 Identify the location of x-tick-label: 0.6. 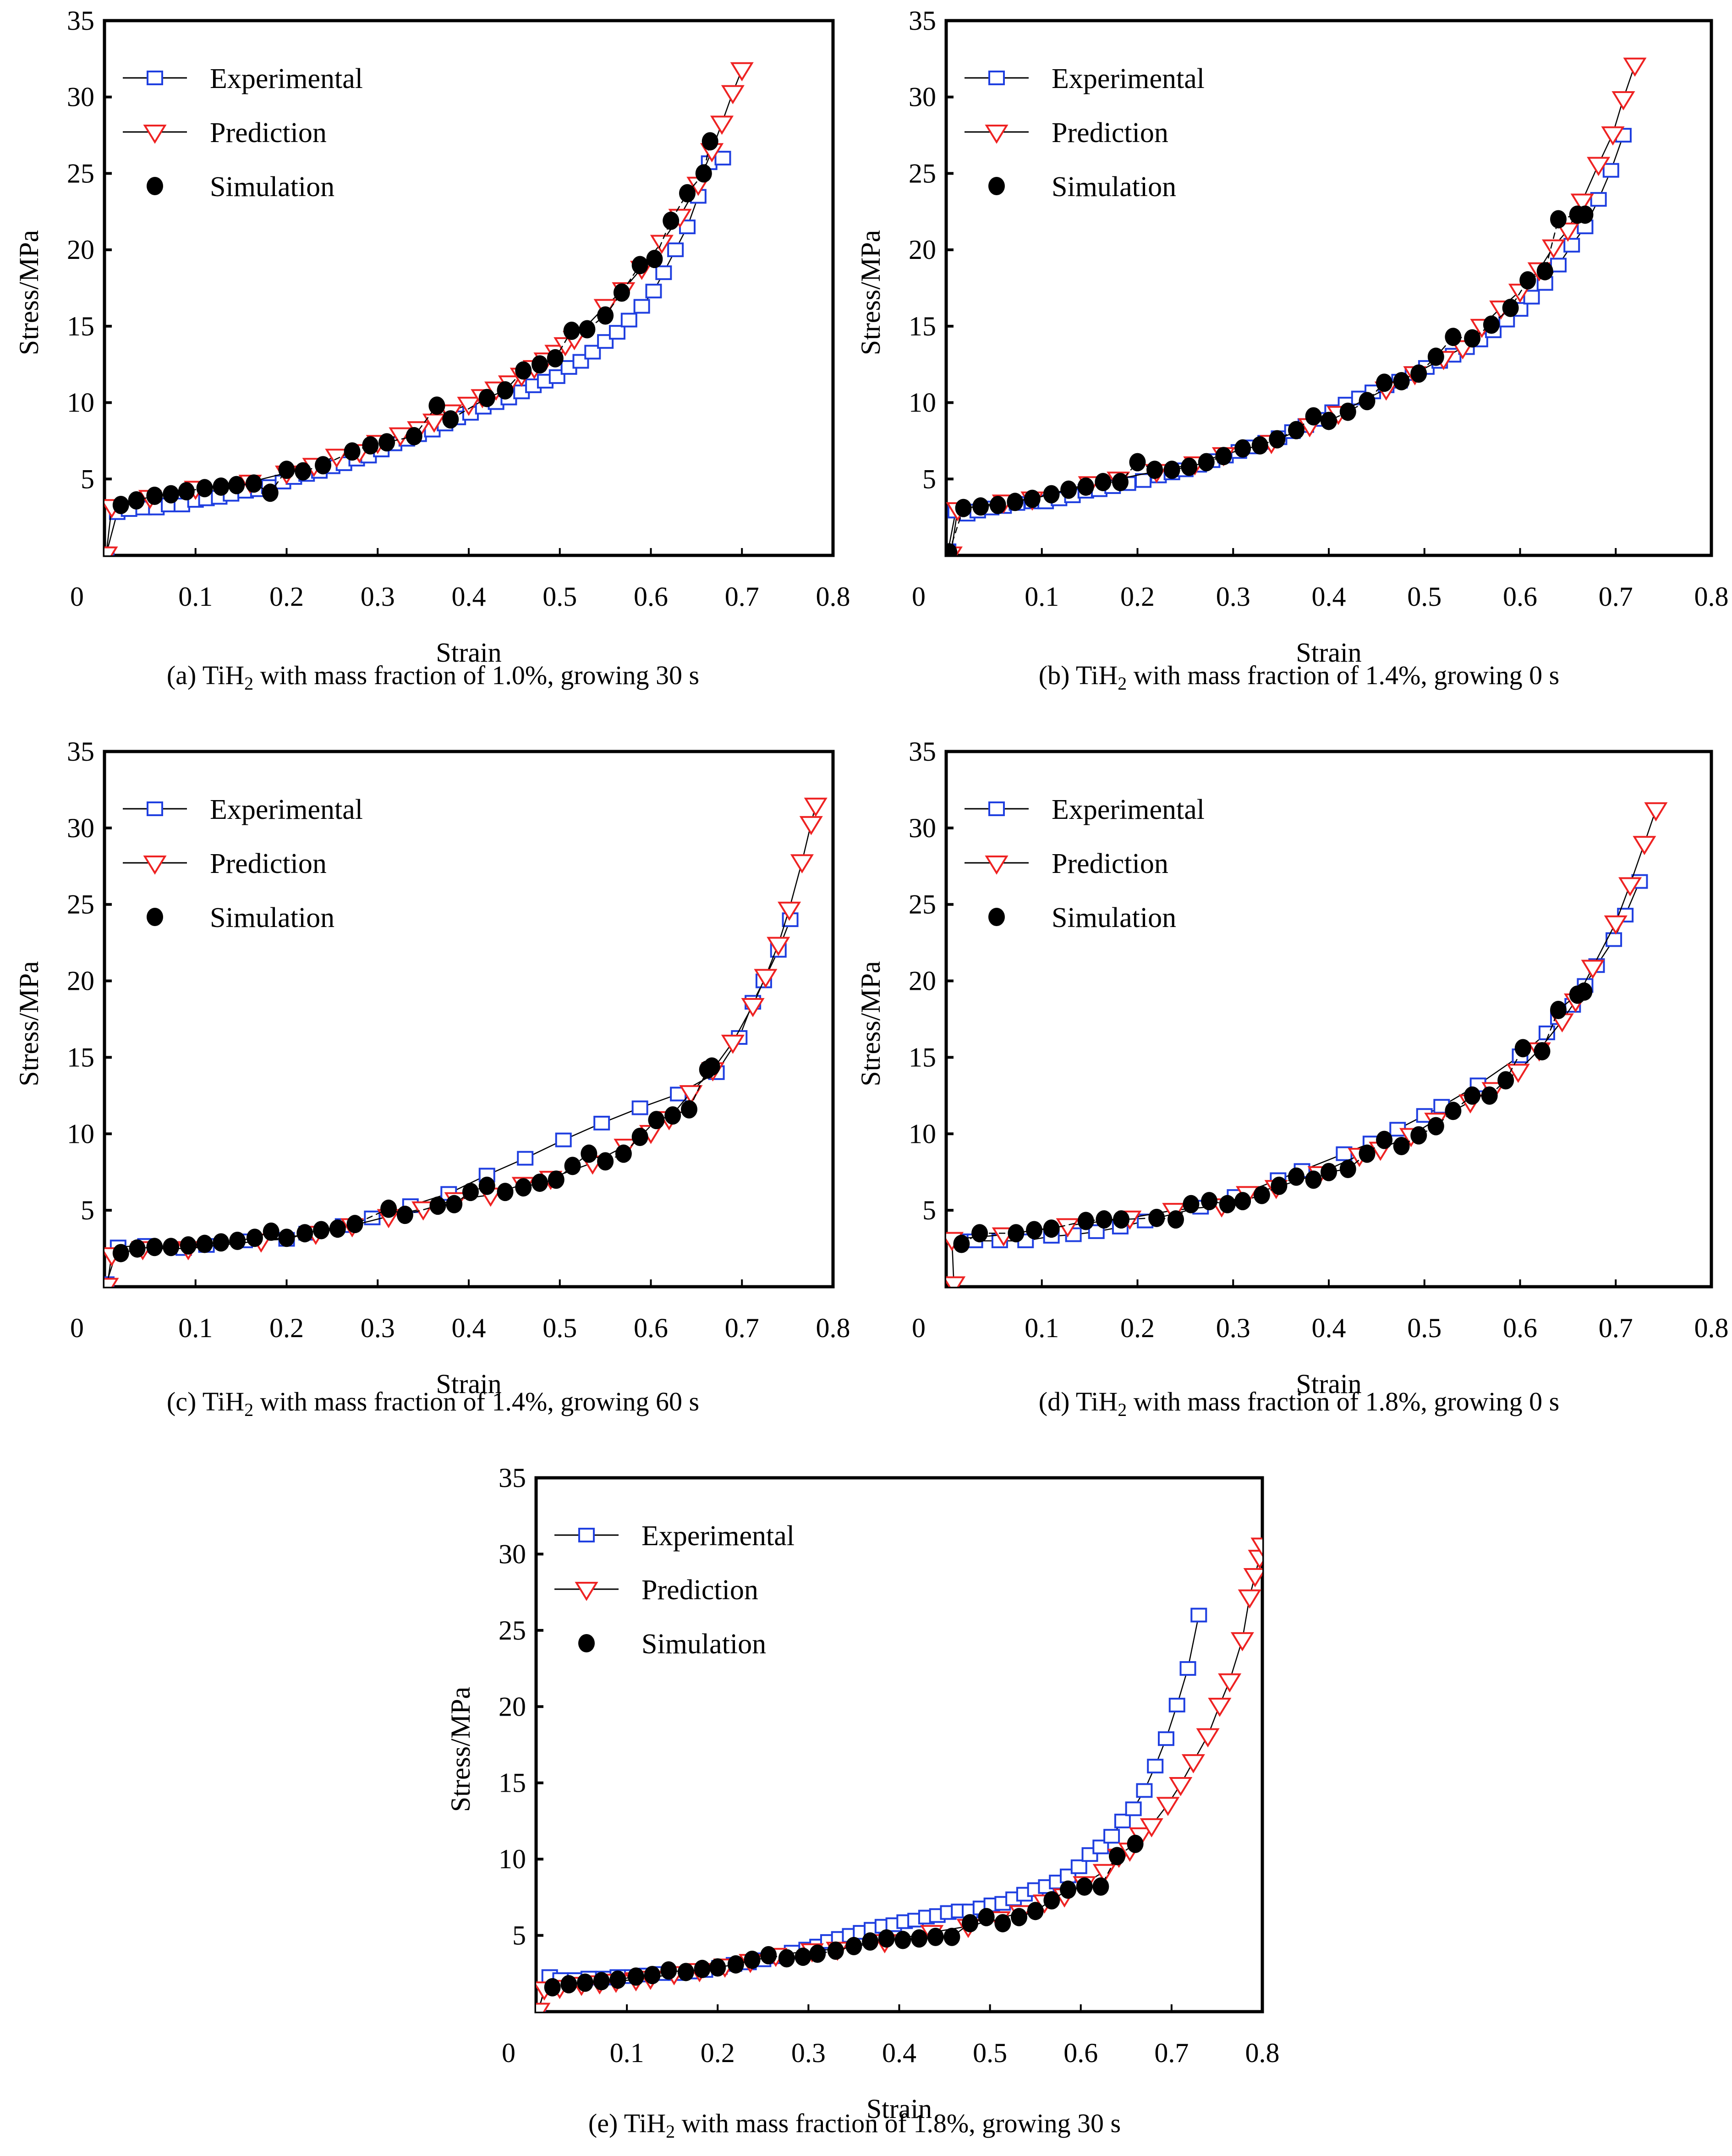
(1080, 2053).